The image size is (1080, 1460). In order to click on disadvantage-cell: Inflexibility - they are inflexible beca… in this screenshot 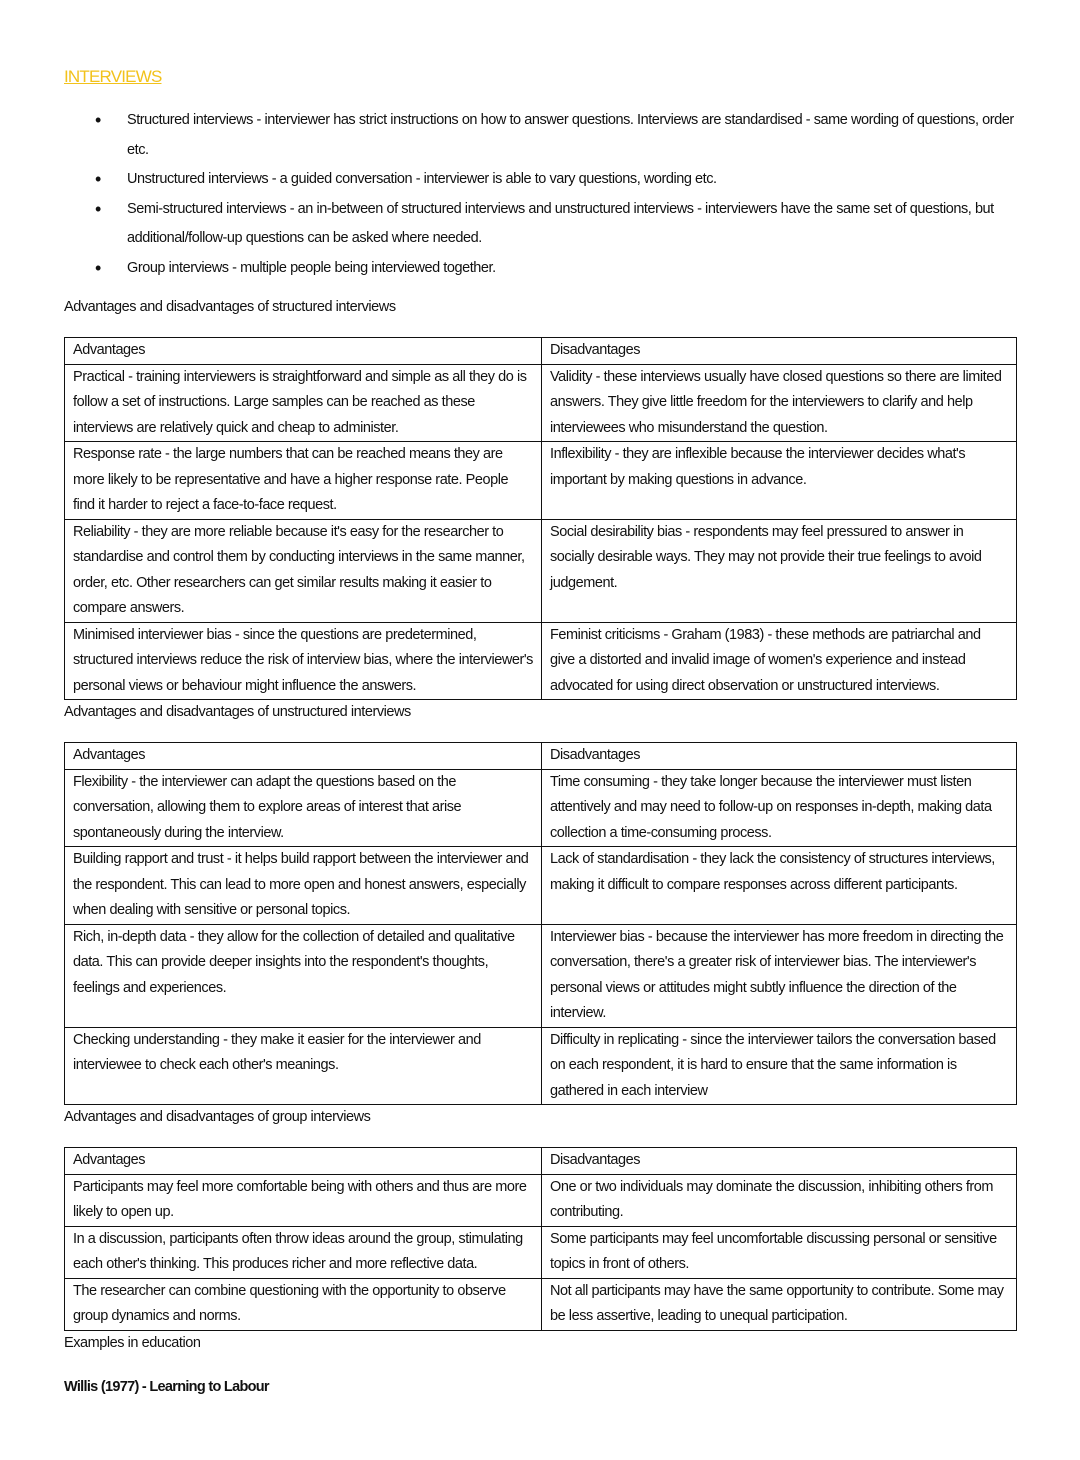, I will do `click(779, 480)`.